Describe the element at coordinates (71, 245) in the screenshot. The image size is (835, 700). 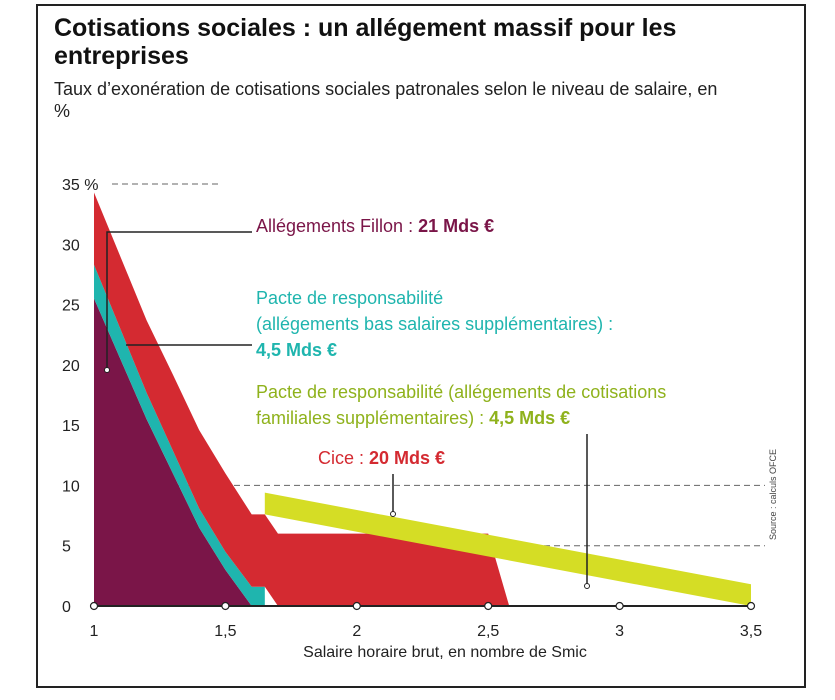
I see `y-tick-label: 30` at that location.